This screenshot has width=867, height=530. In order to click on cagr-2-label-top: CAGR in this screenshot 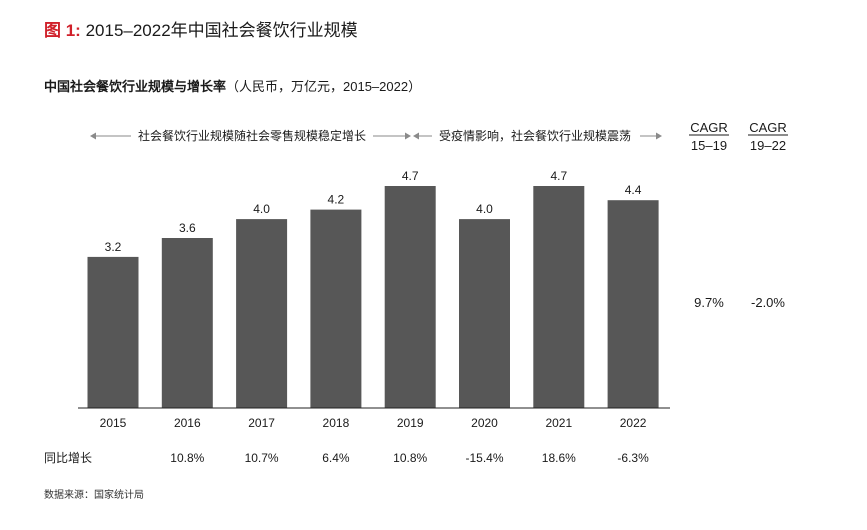, I will do `click(768, 127)`.